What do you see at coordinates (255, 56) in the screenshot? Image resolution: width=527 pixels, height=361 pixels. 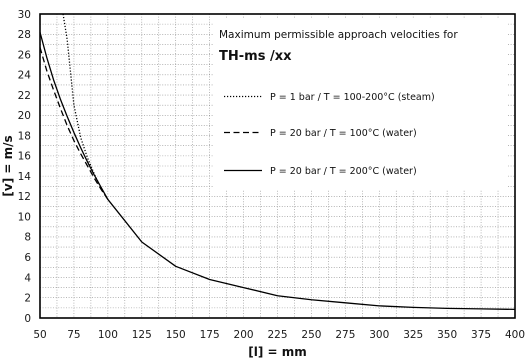 I see `legend-model-name: TH-ms /xx` at bounding box center [255, 56].